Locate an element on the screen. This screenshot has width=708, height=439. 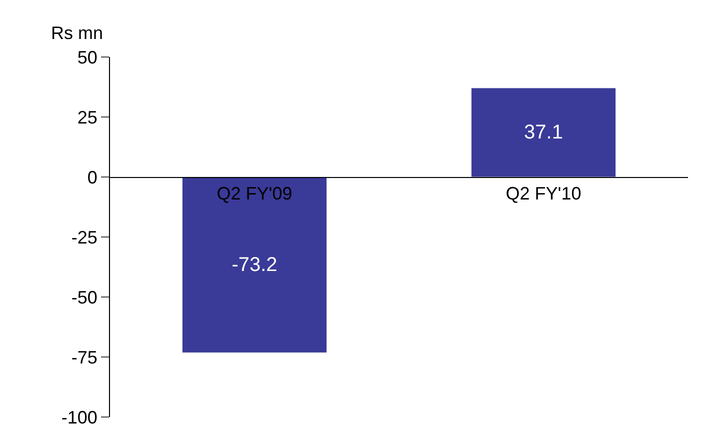
data-label: -73.2 is located at coordinates (255, 265).